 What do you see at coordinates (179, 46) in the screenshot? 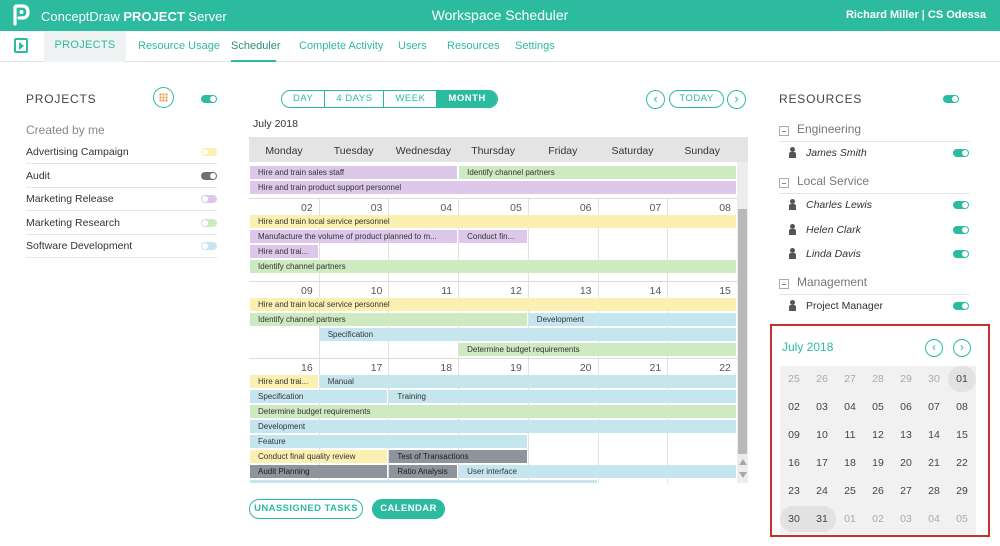
I see `tab-resource-usage: Resource Usage` at bounding box center [179, 46].